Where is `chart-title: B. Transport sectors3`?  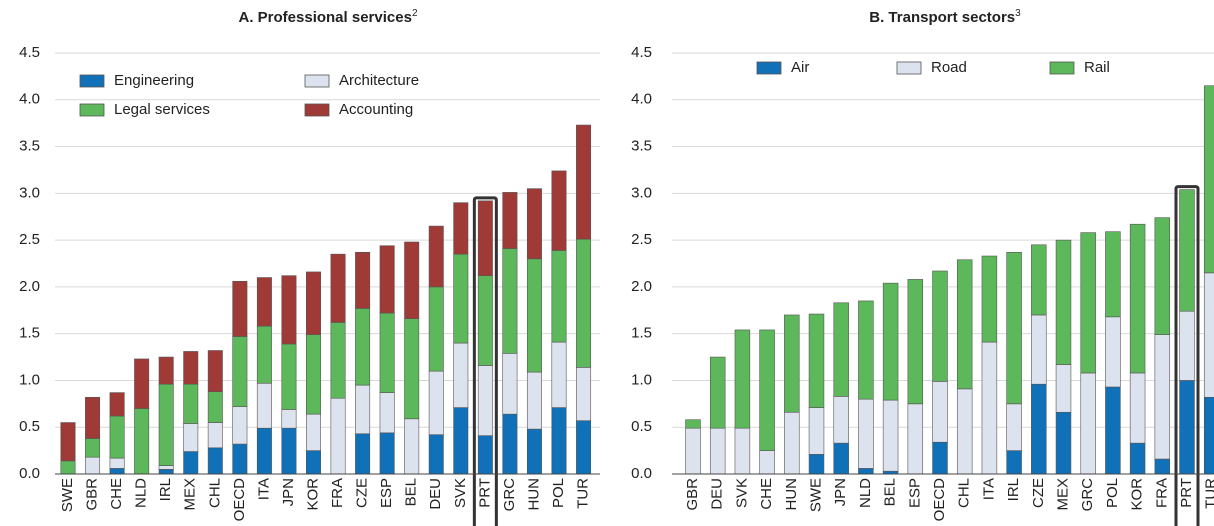 chart-title: B. Transport sectors3 is located at coordinates (945, 17).